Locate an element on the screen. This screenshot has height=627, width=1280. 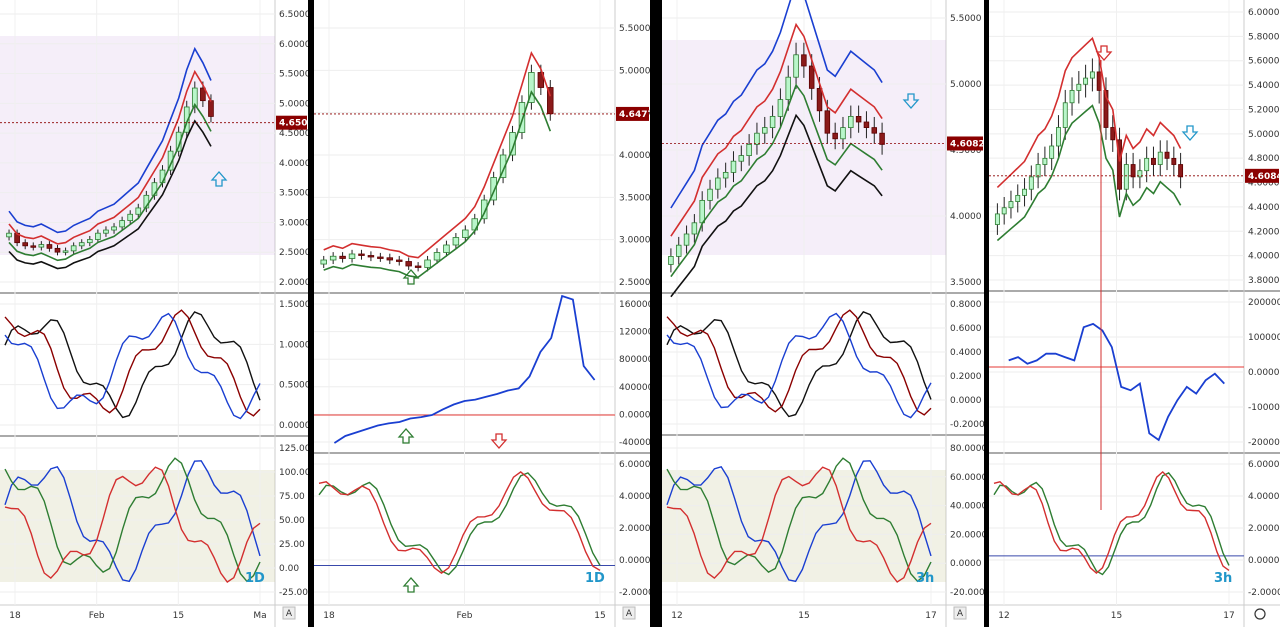
price-tick-label: 5.5000 is located at coordinates (293, 75).